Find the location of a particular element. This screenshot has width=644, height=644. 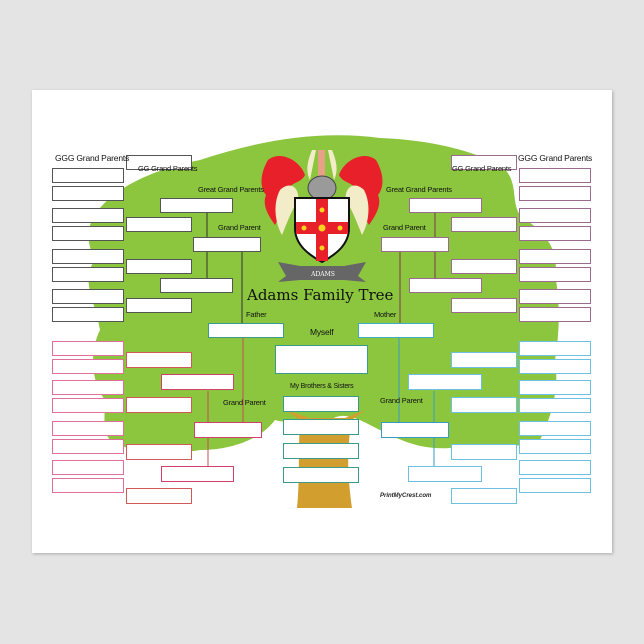

label-grand-left-lower: Grand Parent is located at coordinates (244, 402).